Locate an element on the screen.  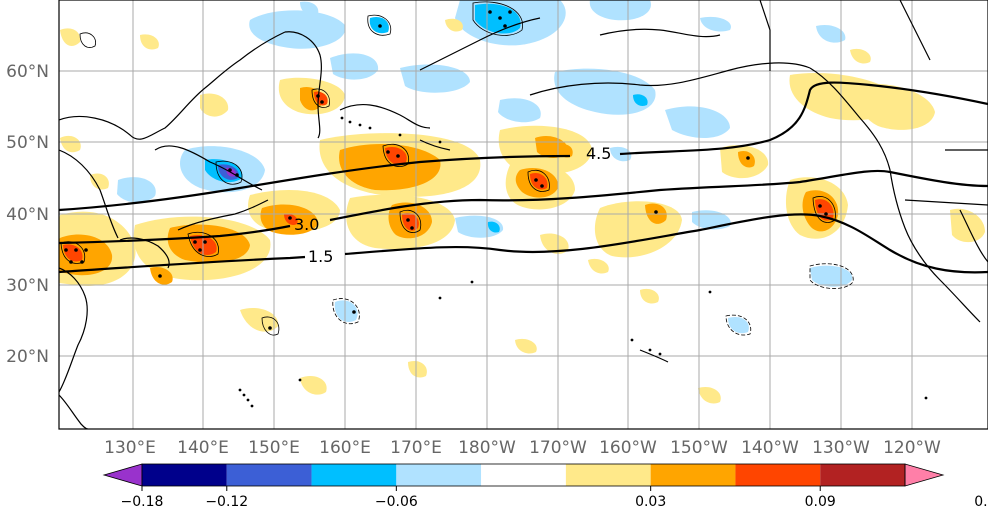
lon-tick-label: 160°W is located at coordinates (628, 448).